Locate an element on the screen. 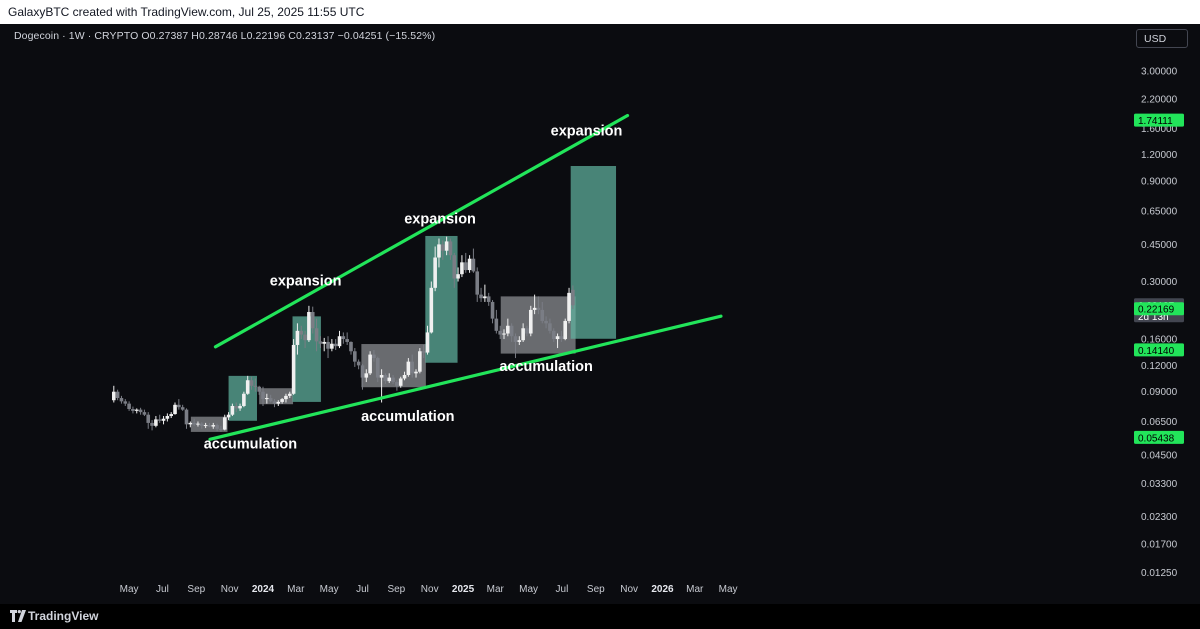  price-label-bg is located at coordinates (1159, 120).